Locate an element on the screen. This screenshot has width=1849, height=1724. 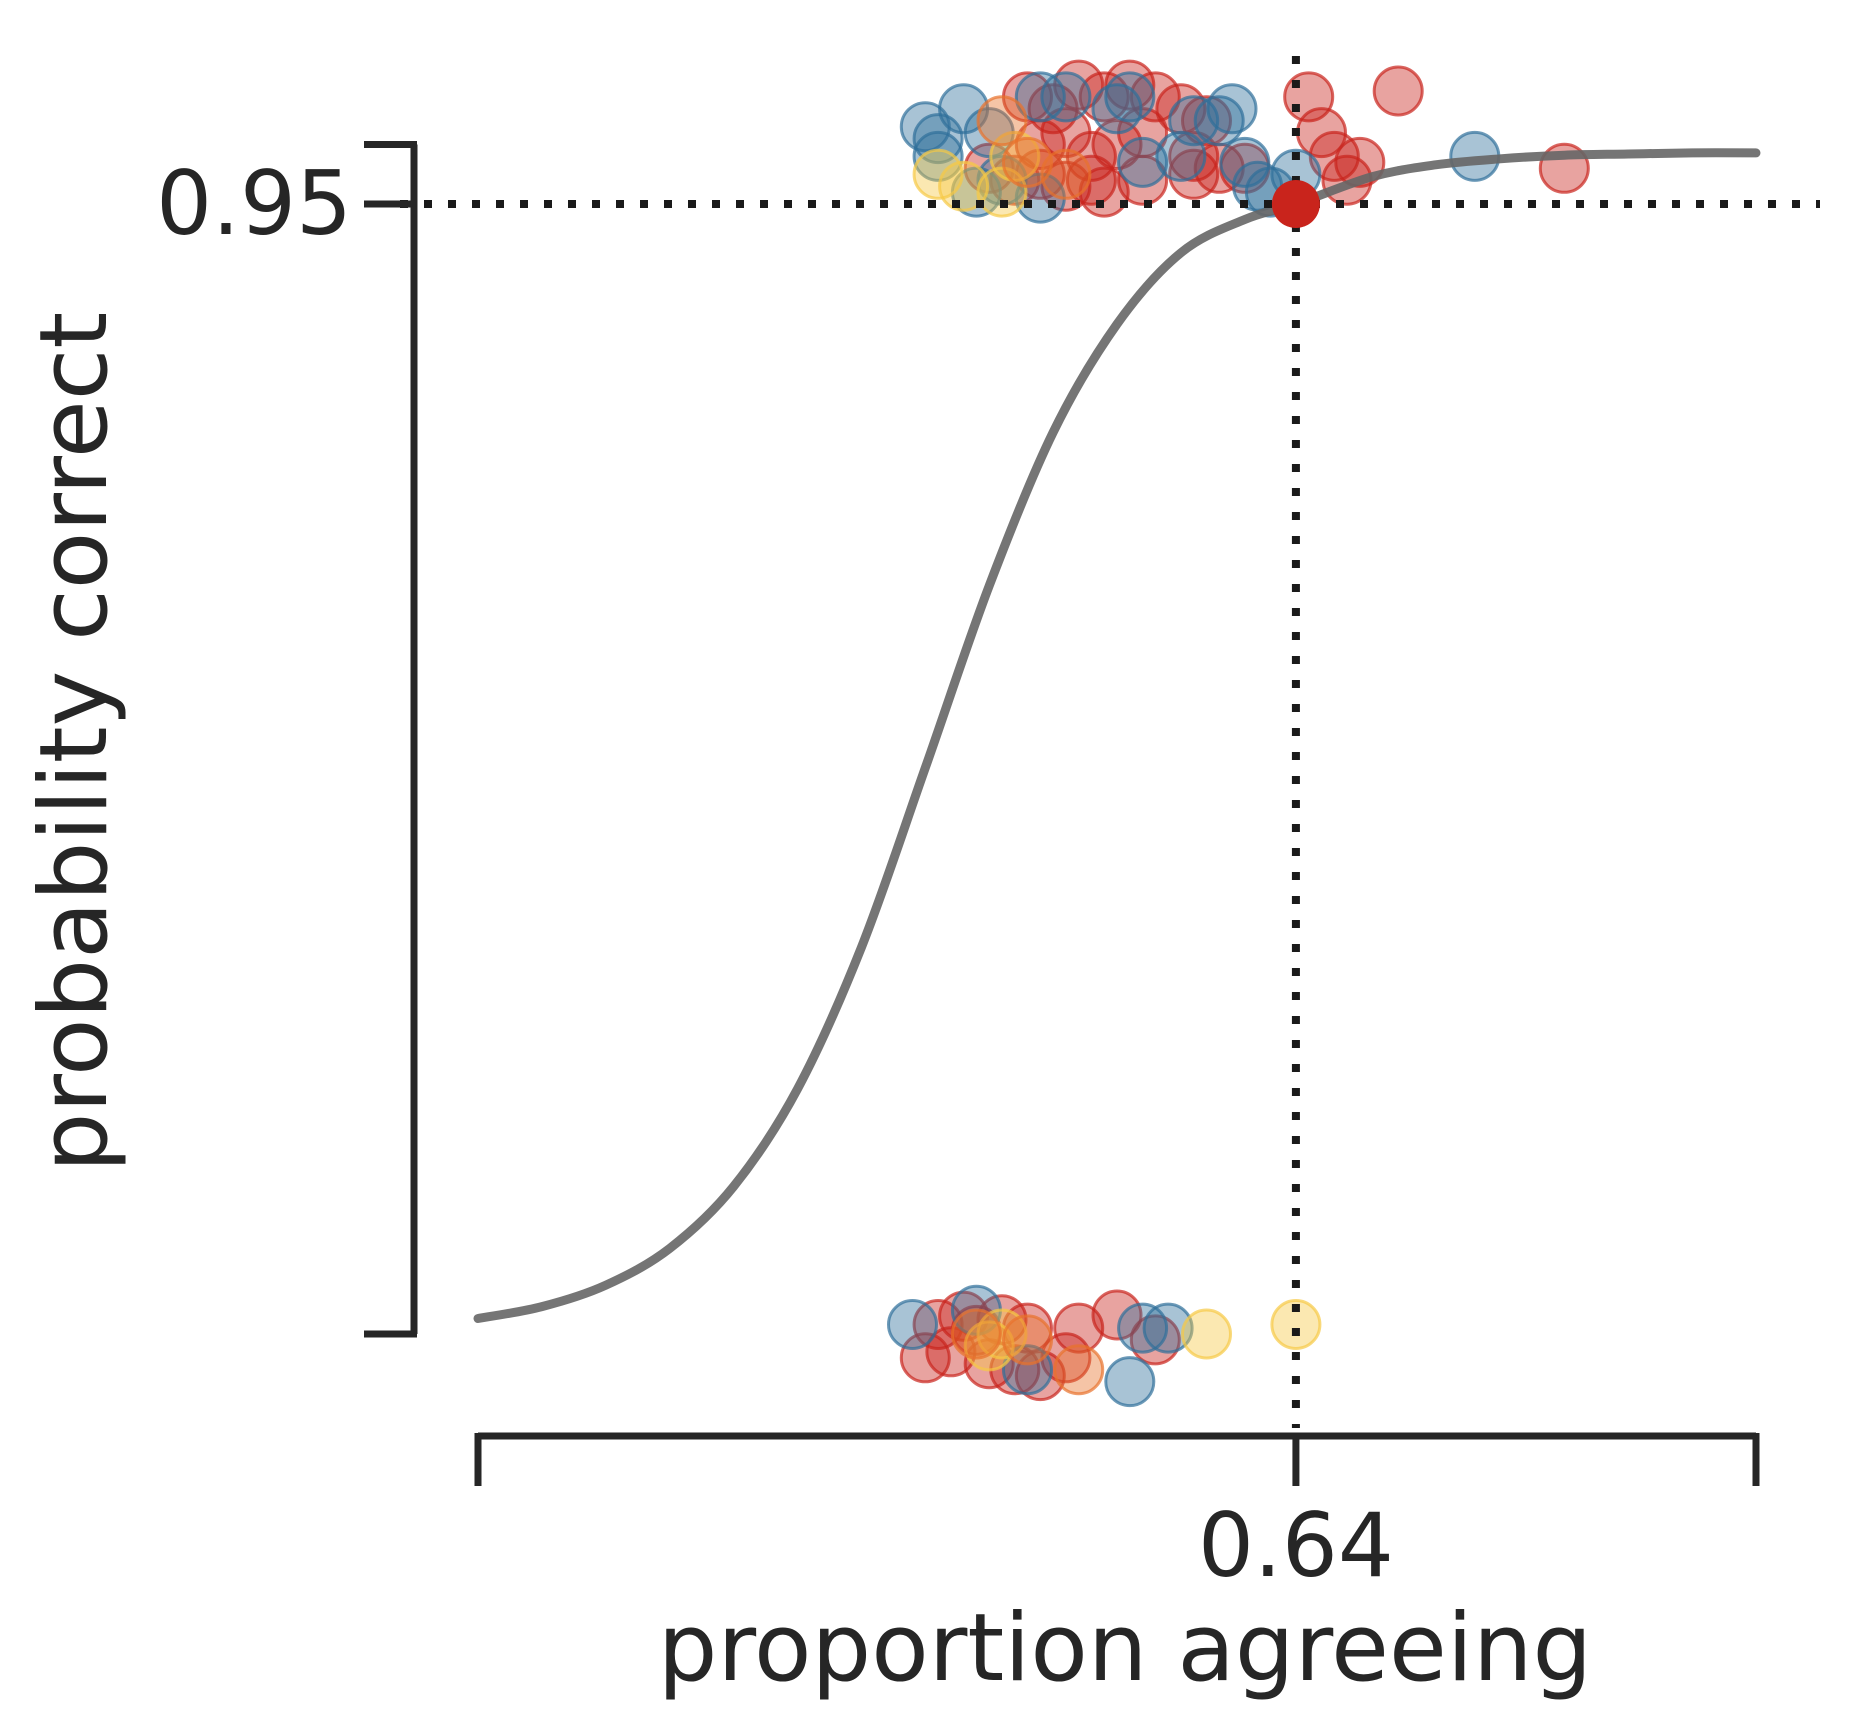
y-axis: 0.95 is located at coordinates (287, 739).